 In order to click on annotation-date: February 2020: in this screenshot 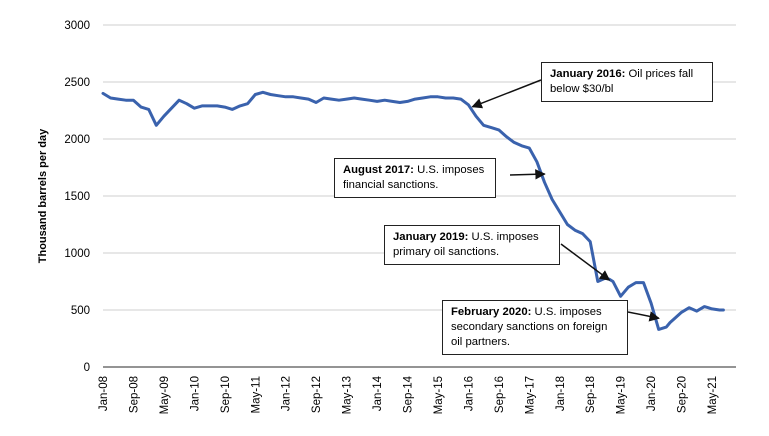, I will do `click(491, 312)`.